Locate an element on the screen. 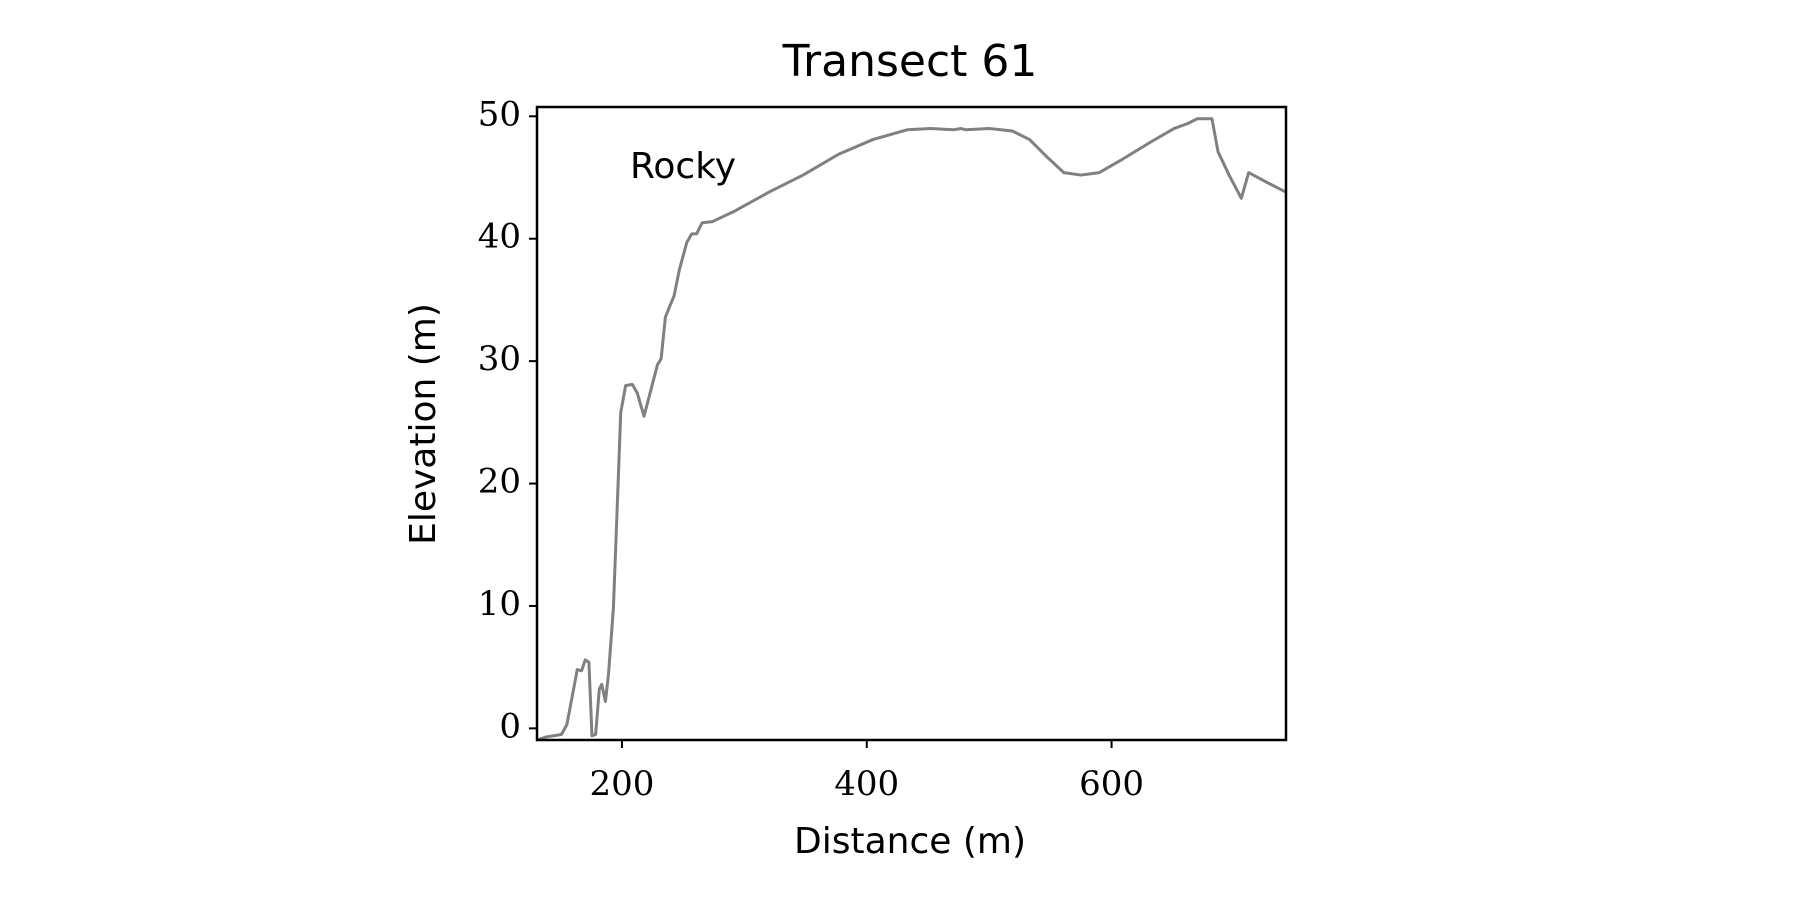  x-tick-label: 600 is located at coordinates (1111, 784).